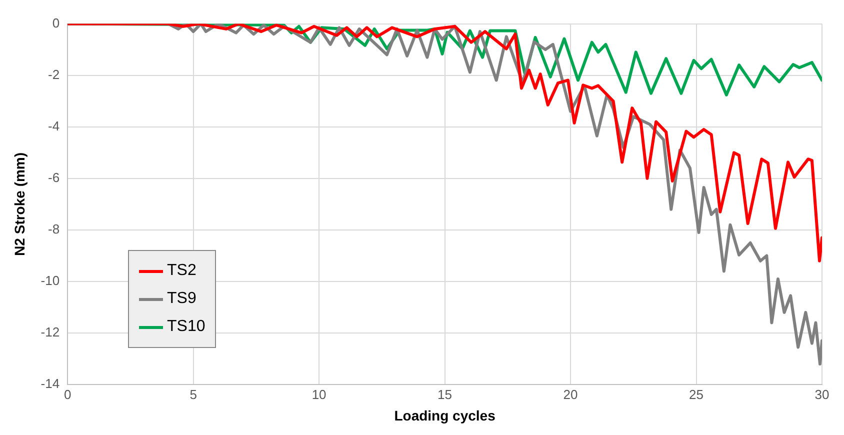  I want to click on y-tick-label: -6, so click(54, 178).